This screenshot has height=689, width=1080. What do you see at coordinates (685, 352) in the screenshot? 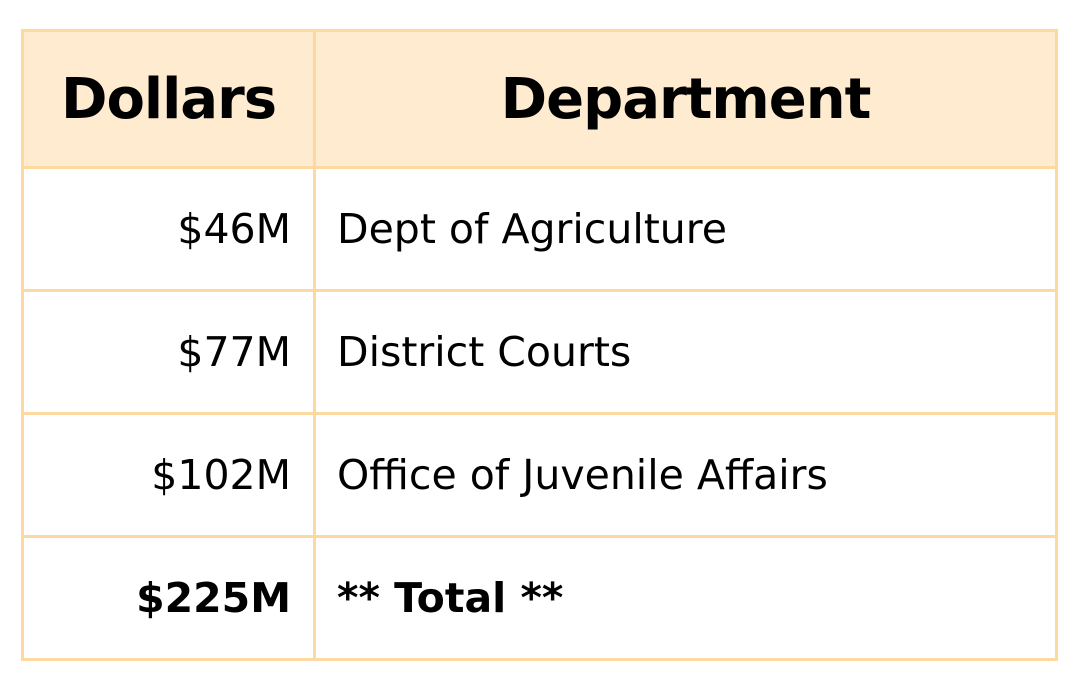
I see `department-cell: District Courts` at bounding box center [685, 352].